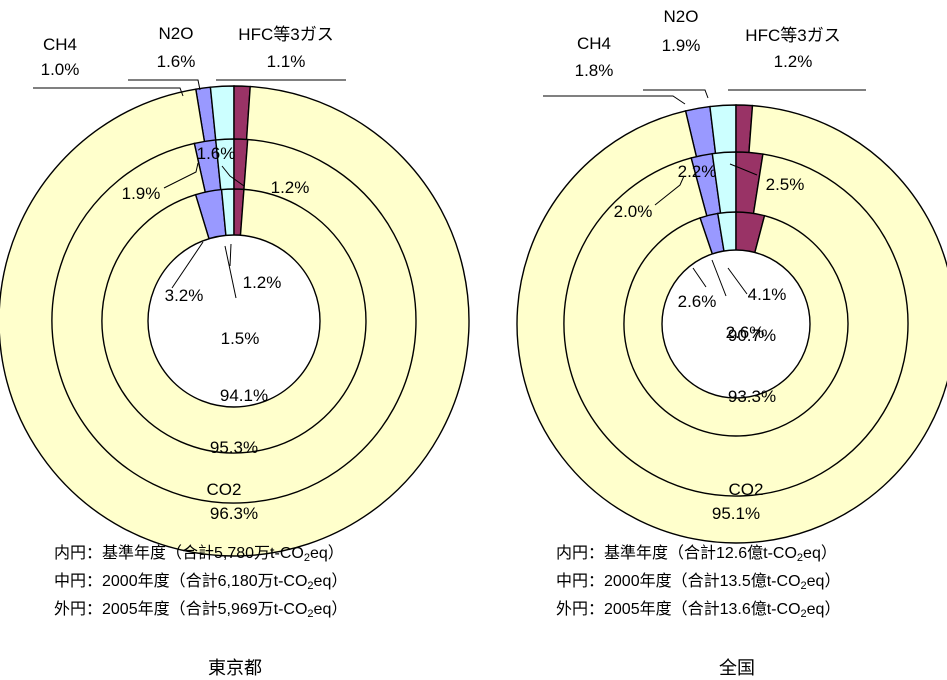  I want to click on tokyo-hfc-category-label: HFC等3ガス, so click(285, 34).